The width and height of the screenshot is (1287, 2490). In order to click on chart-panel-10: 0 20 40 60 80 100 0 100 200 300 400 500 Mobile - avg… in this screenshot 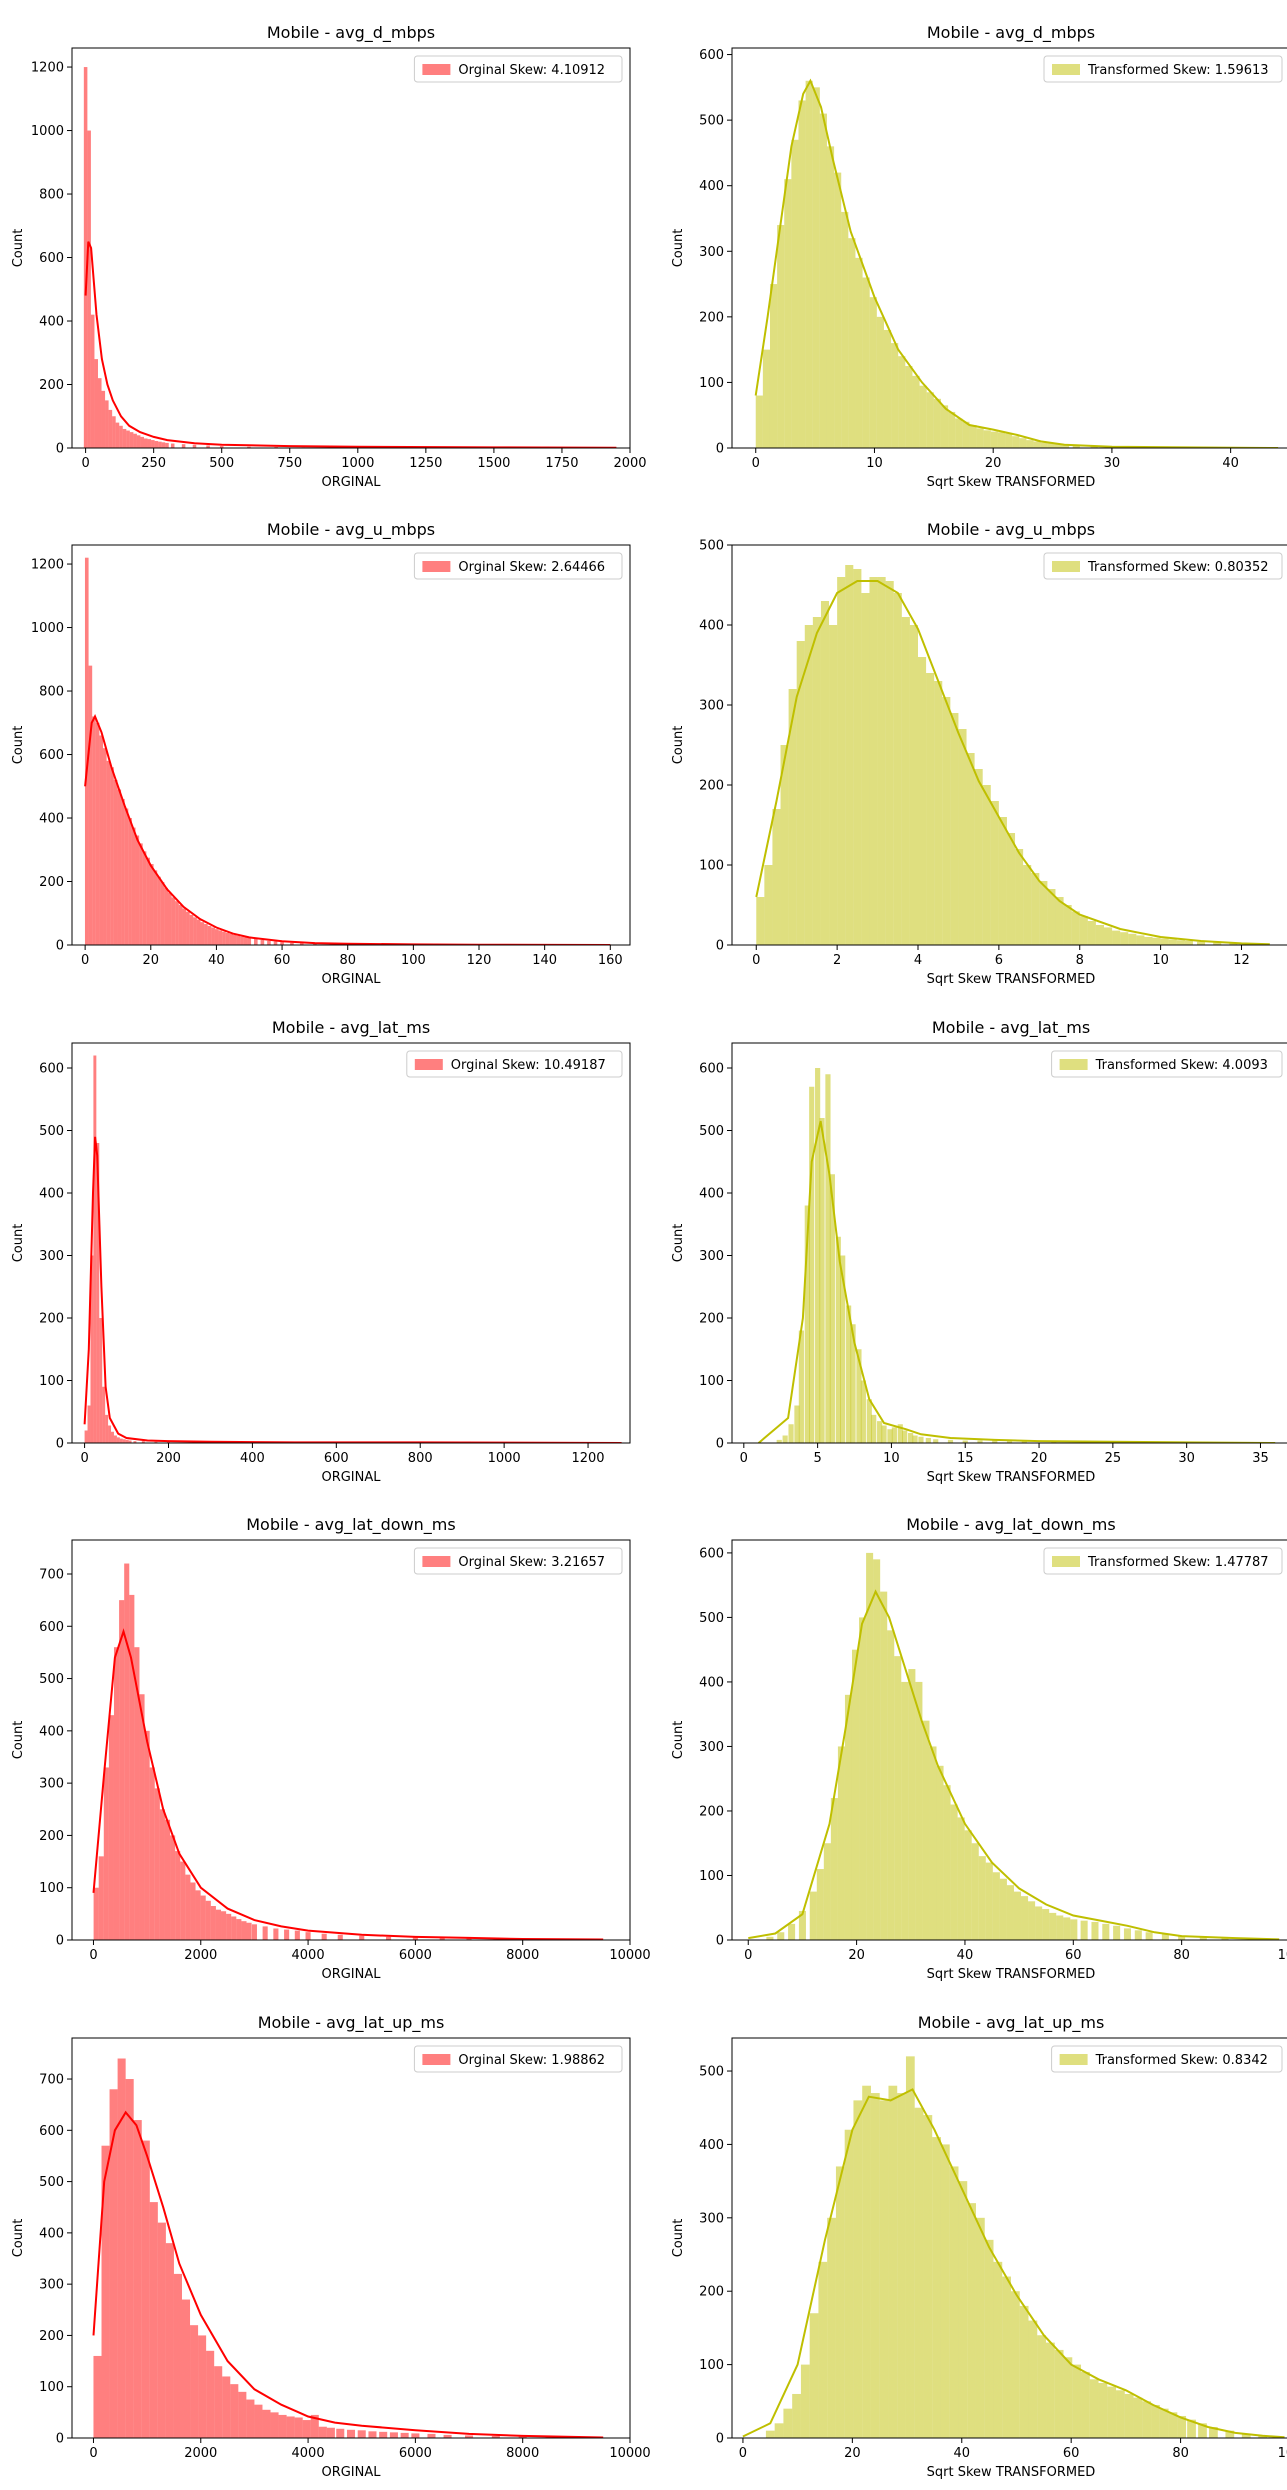, I will do `click(979, 2246)`.